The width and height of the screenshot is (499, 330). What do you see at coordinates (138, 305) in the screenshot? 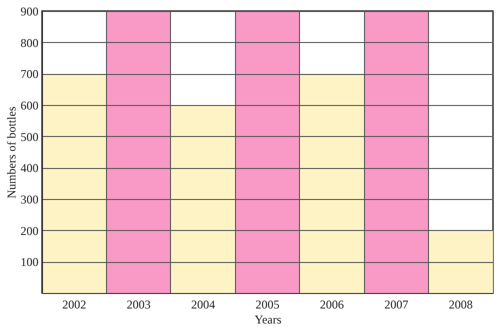
I see `x-tick-label: 2003` at bounding box center [138, 305].